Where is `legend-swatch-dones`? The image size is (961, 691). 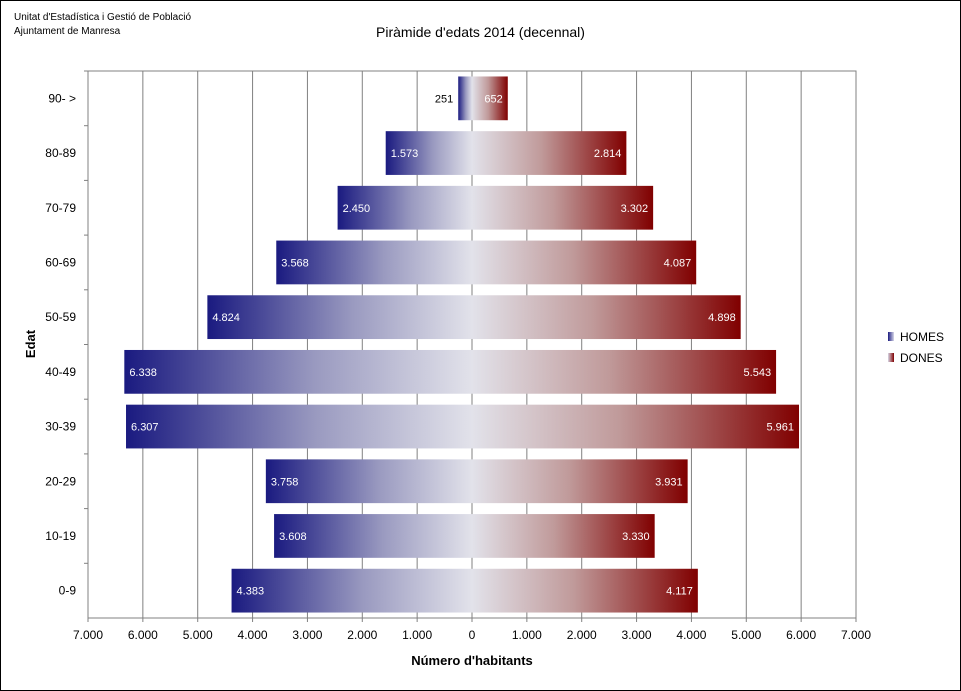 legend-swatch-dones is located at coordinates (891, 357).